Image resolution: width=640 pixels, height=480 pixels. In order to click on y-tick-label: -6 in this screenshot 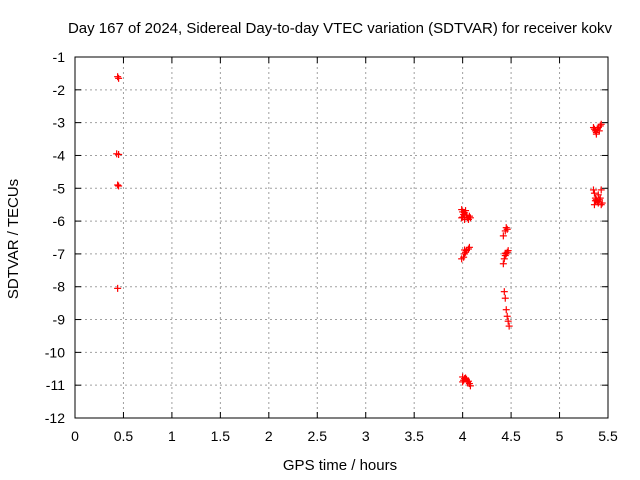, I will do `click(59, 221)`.